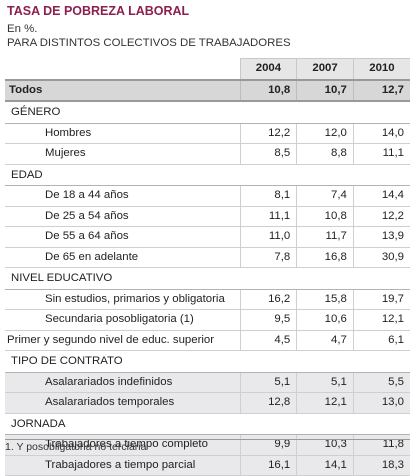 Image resolution: width=414 pixels, height=476 pixels. What do you see at coordinates (123, 257) in the screenshot?
I see `row-label: De 65 en adelante` at bounding box center [123, 257].